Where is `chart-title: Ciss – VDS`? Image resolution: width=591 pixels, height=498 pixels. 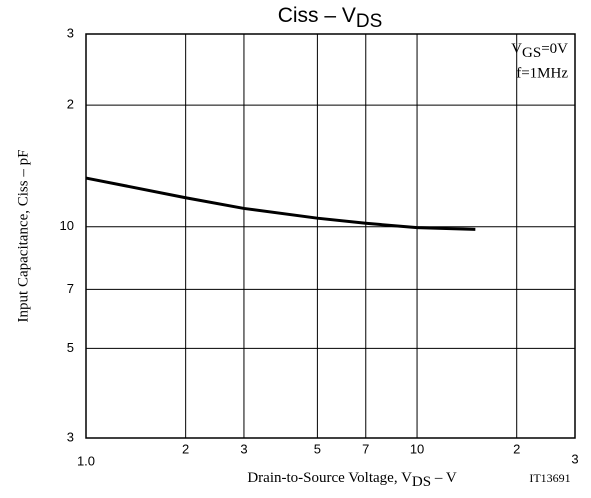 chart-title: Ciss – VDS is located at coordinates (330, 18).